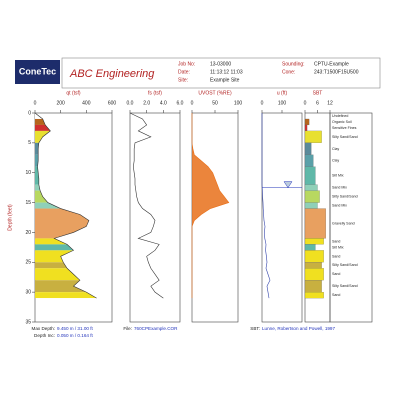 Image resolution: width=400 pixels, height=400 pixels. I want to click on field-value: 11:13:12 11:03, so click(226, 72).